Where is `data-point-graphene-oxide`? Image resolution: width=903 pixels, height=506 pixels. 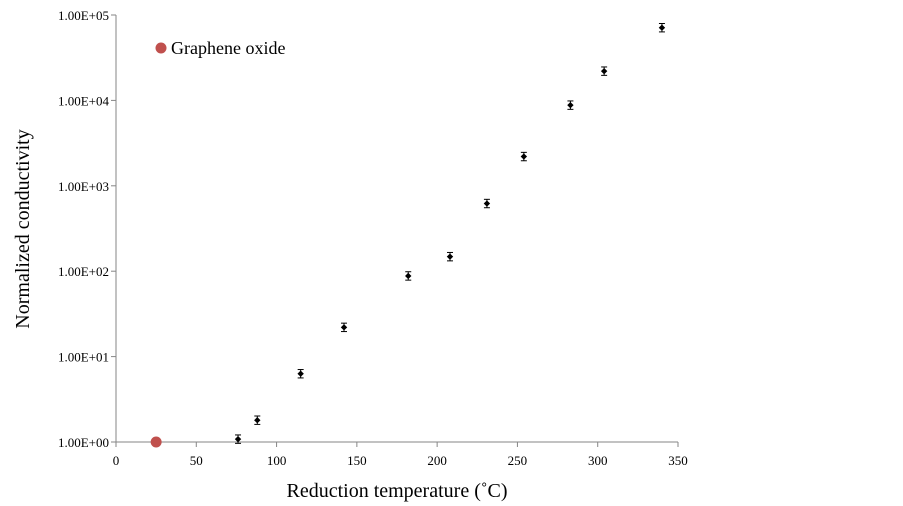 data-point-graphene-oxide is located at coordinates (156, 442).